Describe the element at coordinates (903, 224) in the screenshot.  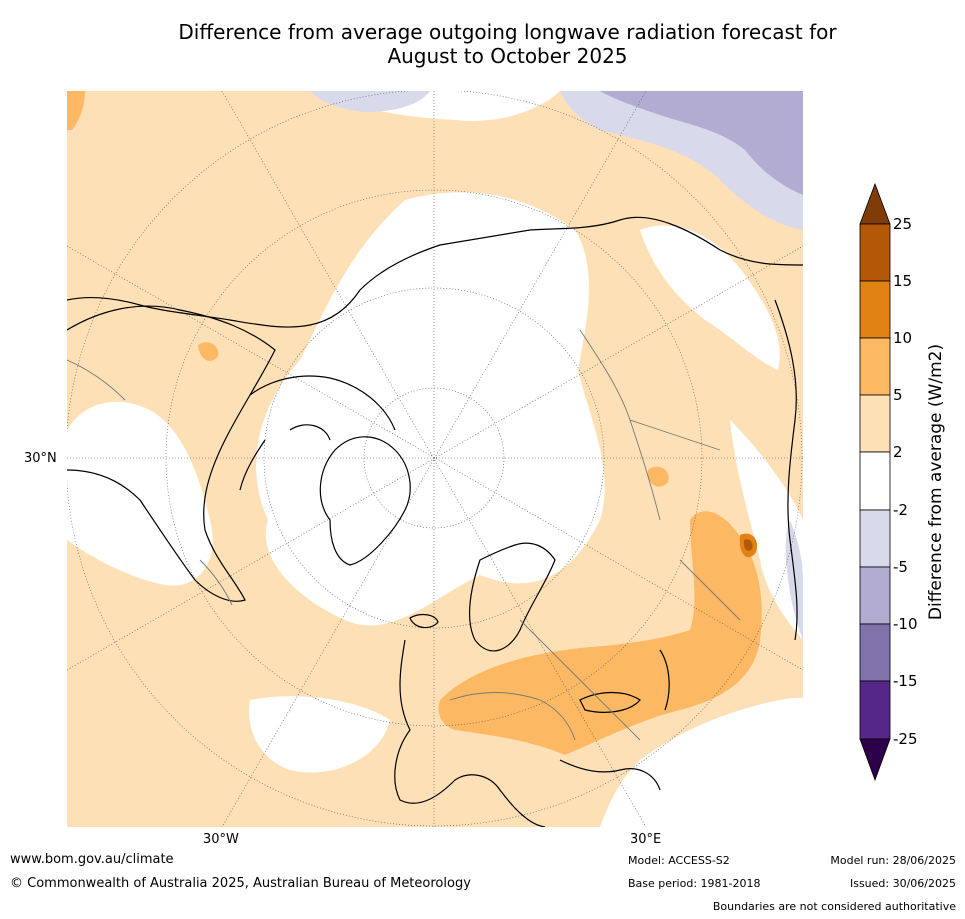
I see `colorbar-tick: 25` at that location.